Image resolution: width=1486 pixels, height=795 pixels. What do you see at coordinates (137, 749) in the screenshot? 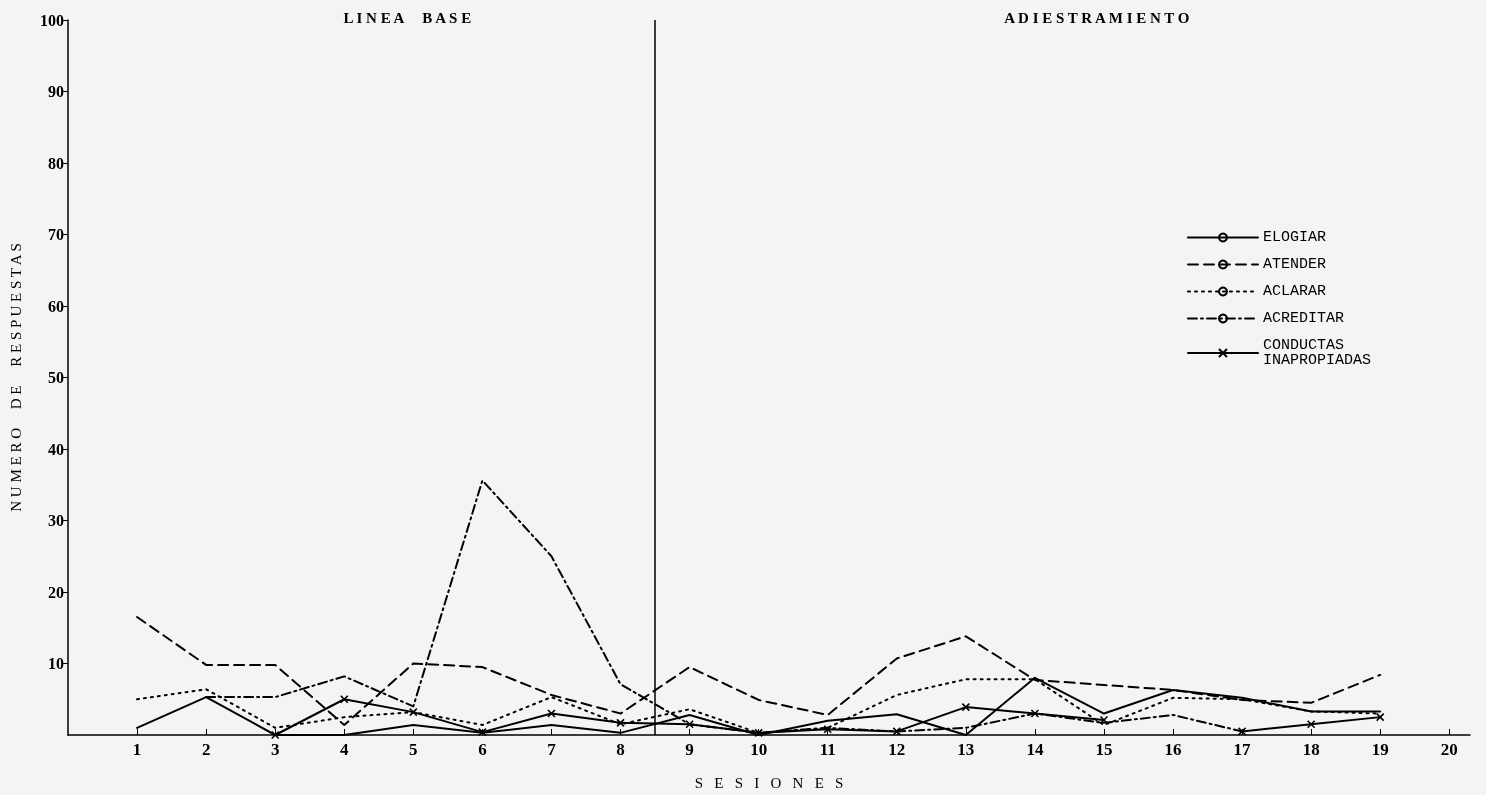
I see `x-tick-label: 1` at bounding box center [137, 749].